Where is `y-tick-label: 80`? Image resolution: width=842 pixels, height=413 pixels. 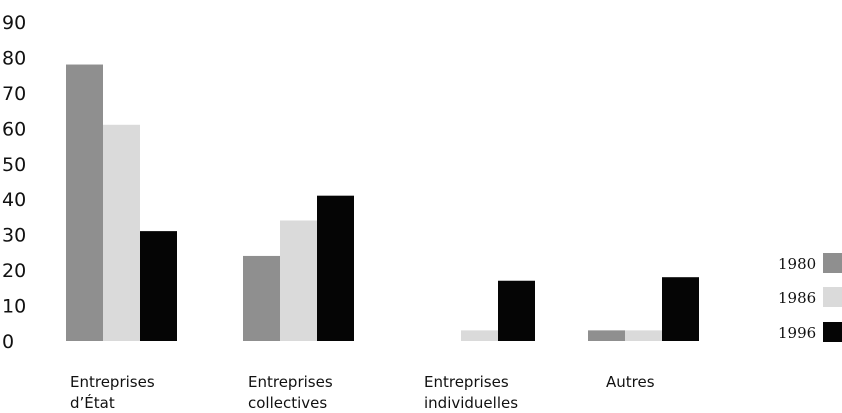
y-tick-label: 80 is located at coordinates (14, 58).